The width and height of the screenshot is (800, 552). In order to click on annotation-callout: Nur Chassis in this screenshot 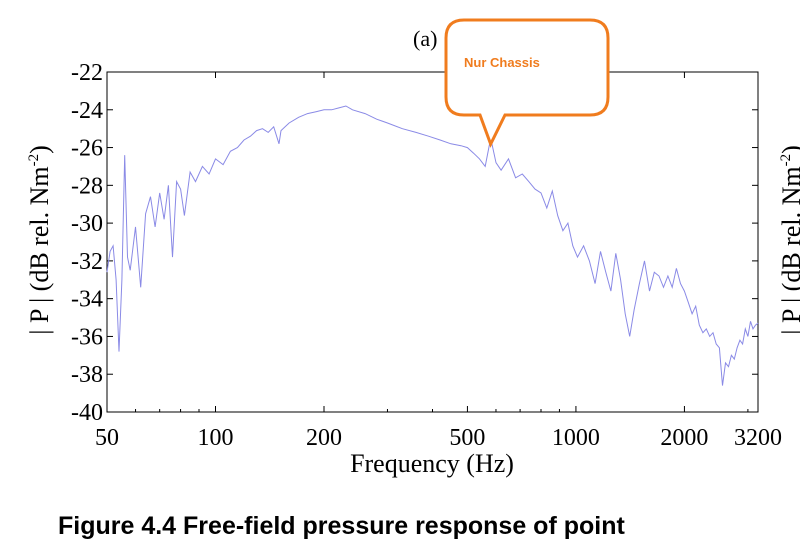, I will do `click(527, 83)`.